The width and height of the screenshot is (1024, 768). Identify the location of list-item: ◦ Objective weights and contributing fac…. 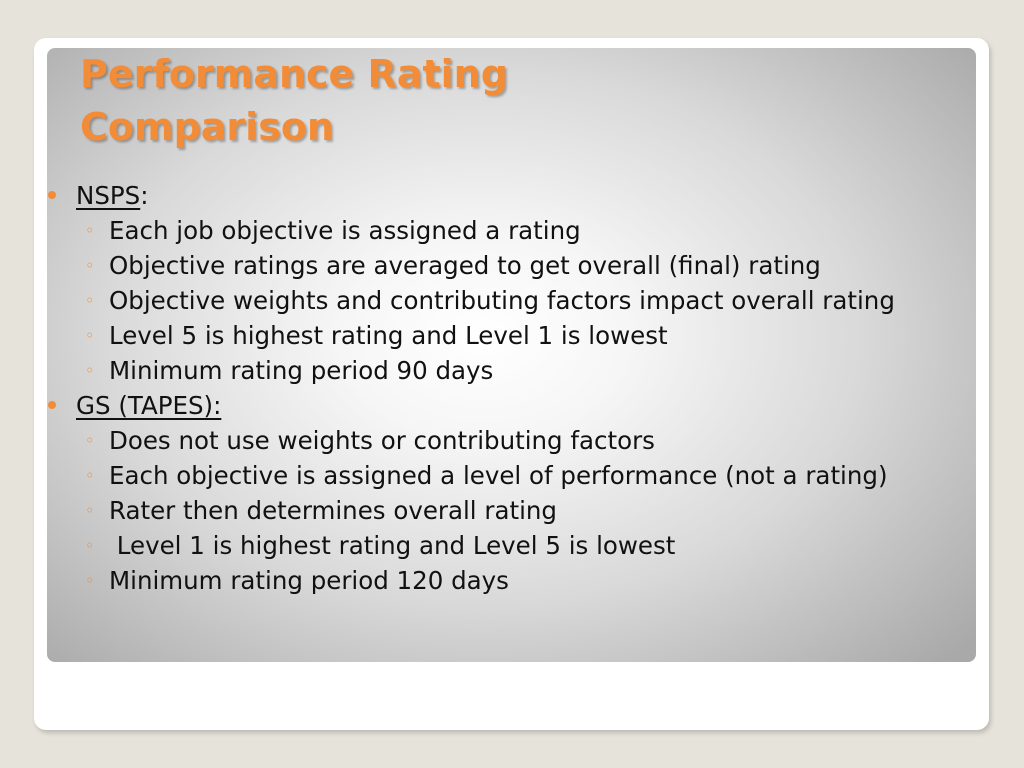
(503, 300).